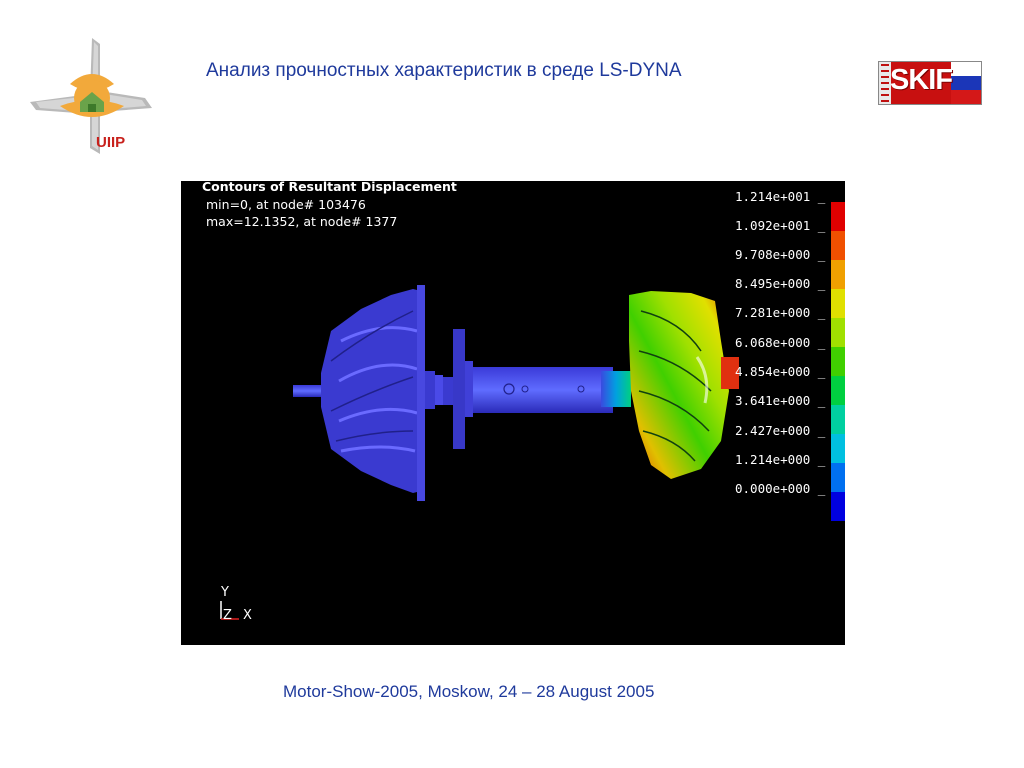 This screenshot has height=768, width=1024. What do you see at coordinates (780, 430) in the screenshot?
I see `legend-label: 2.427e+000 _` at bounding box center [780, 430].